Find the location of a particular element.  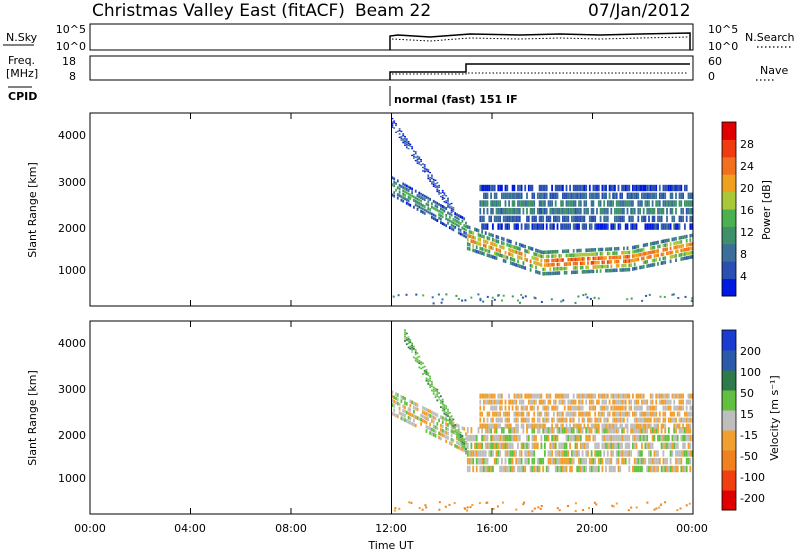

velocity-data-layer is located at coordinates (542, 417).